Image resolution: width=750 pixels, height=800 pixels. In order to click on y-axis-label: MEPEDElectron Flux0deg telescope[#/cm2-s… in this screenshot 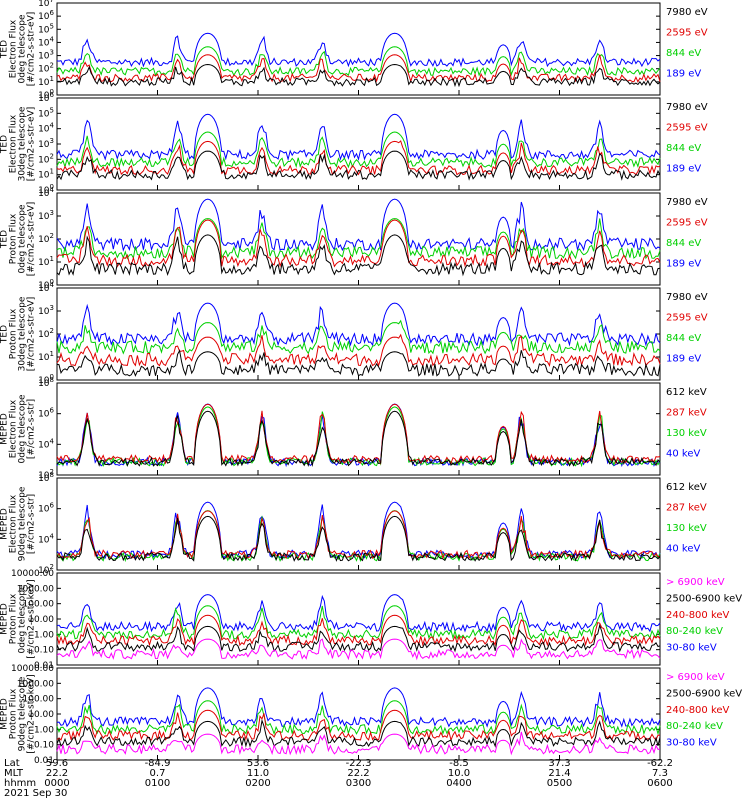, I will do `click(18, 429)`.